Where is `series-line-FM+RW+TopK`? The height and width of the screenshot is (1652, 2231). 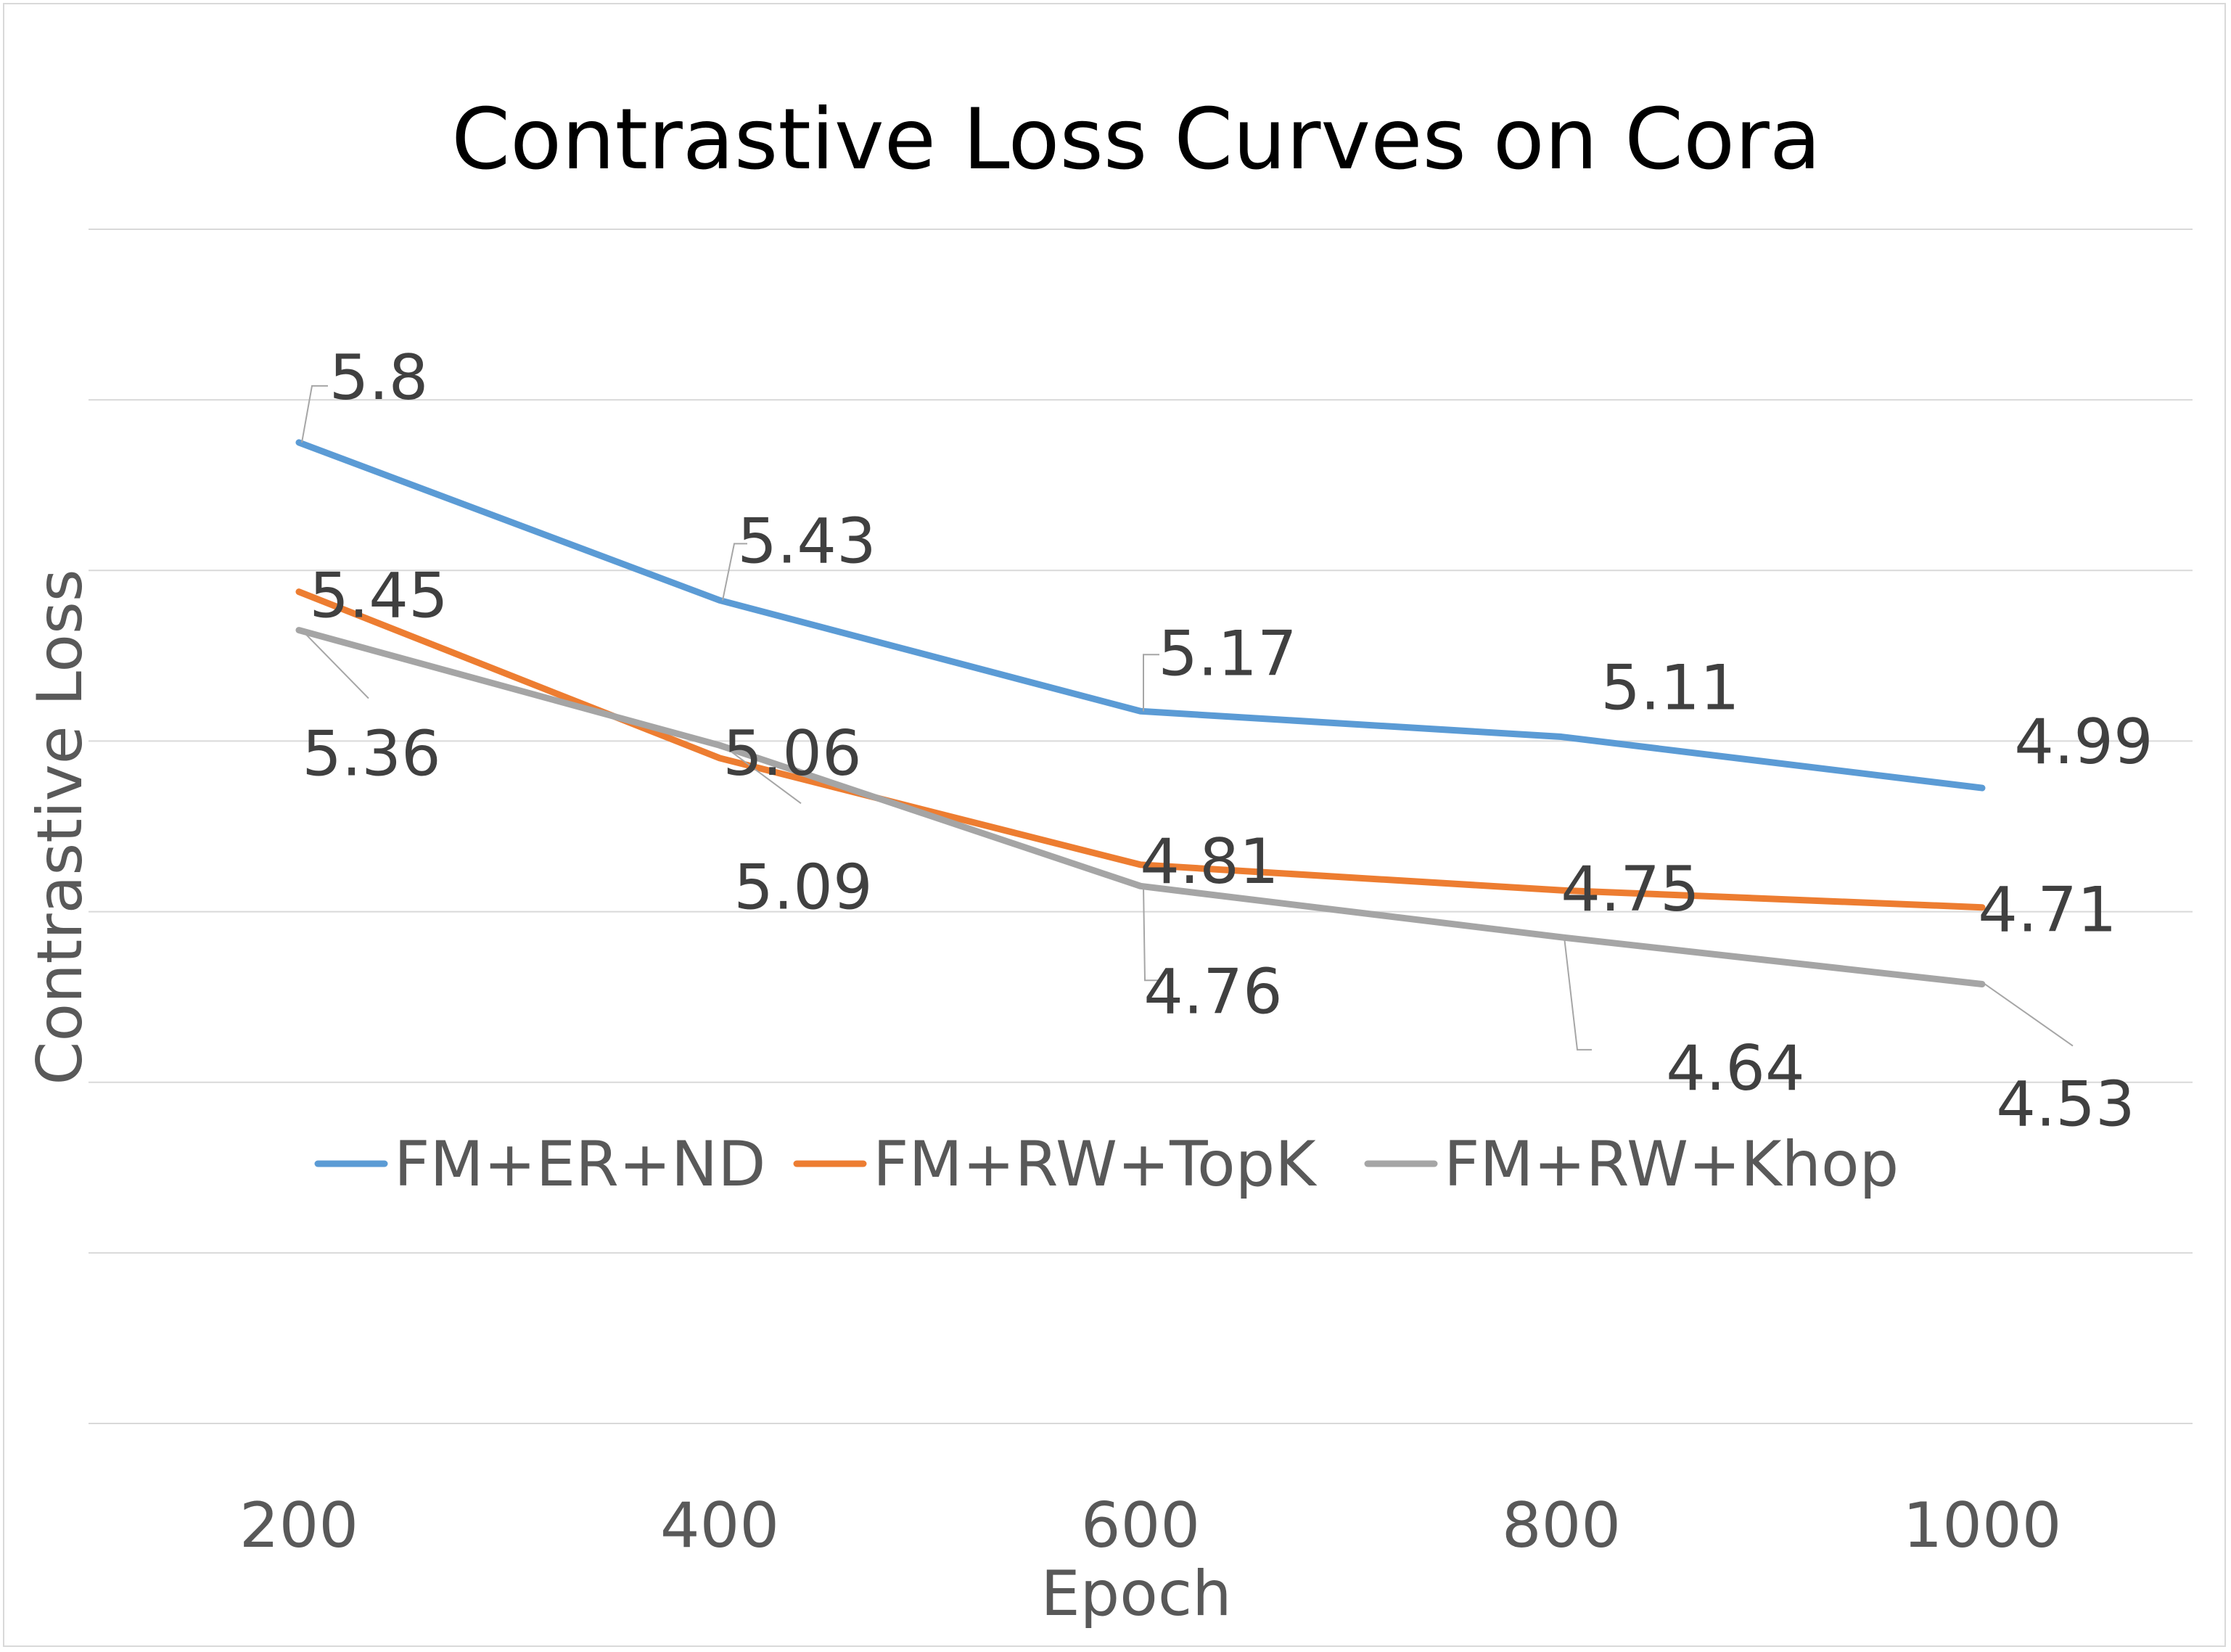 series-line-FM+RW+TopK is located at coordinates (1140, 750).